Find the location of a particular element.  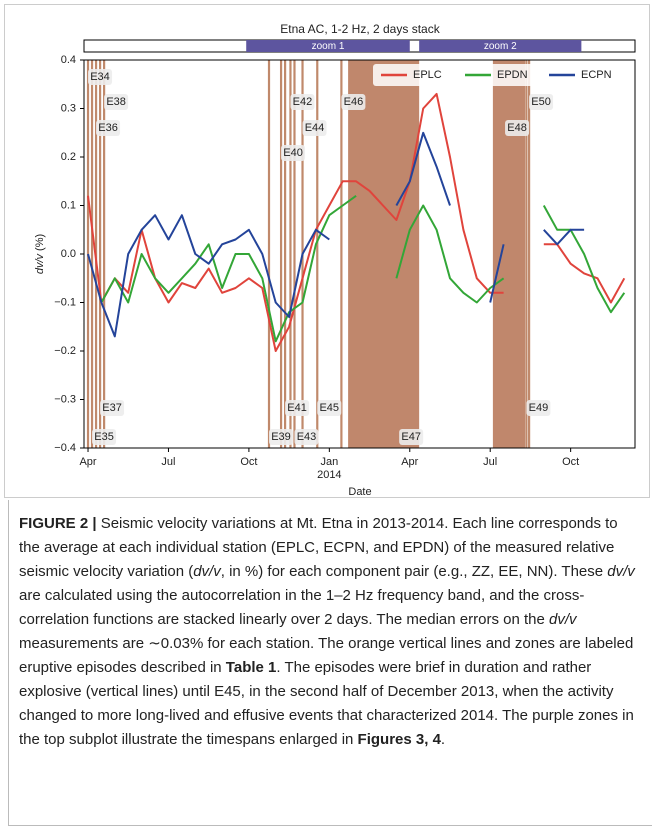

event-label-text: E47 is located at coordinates (411, 437).